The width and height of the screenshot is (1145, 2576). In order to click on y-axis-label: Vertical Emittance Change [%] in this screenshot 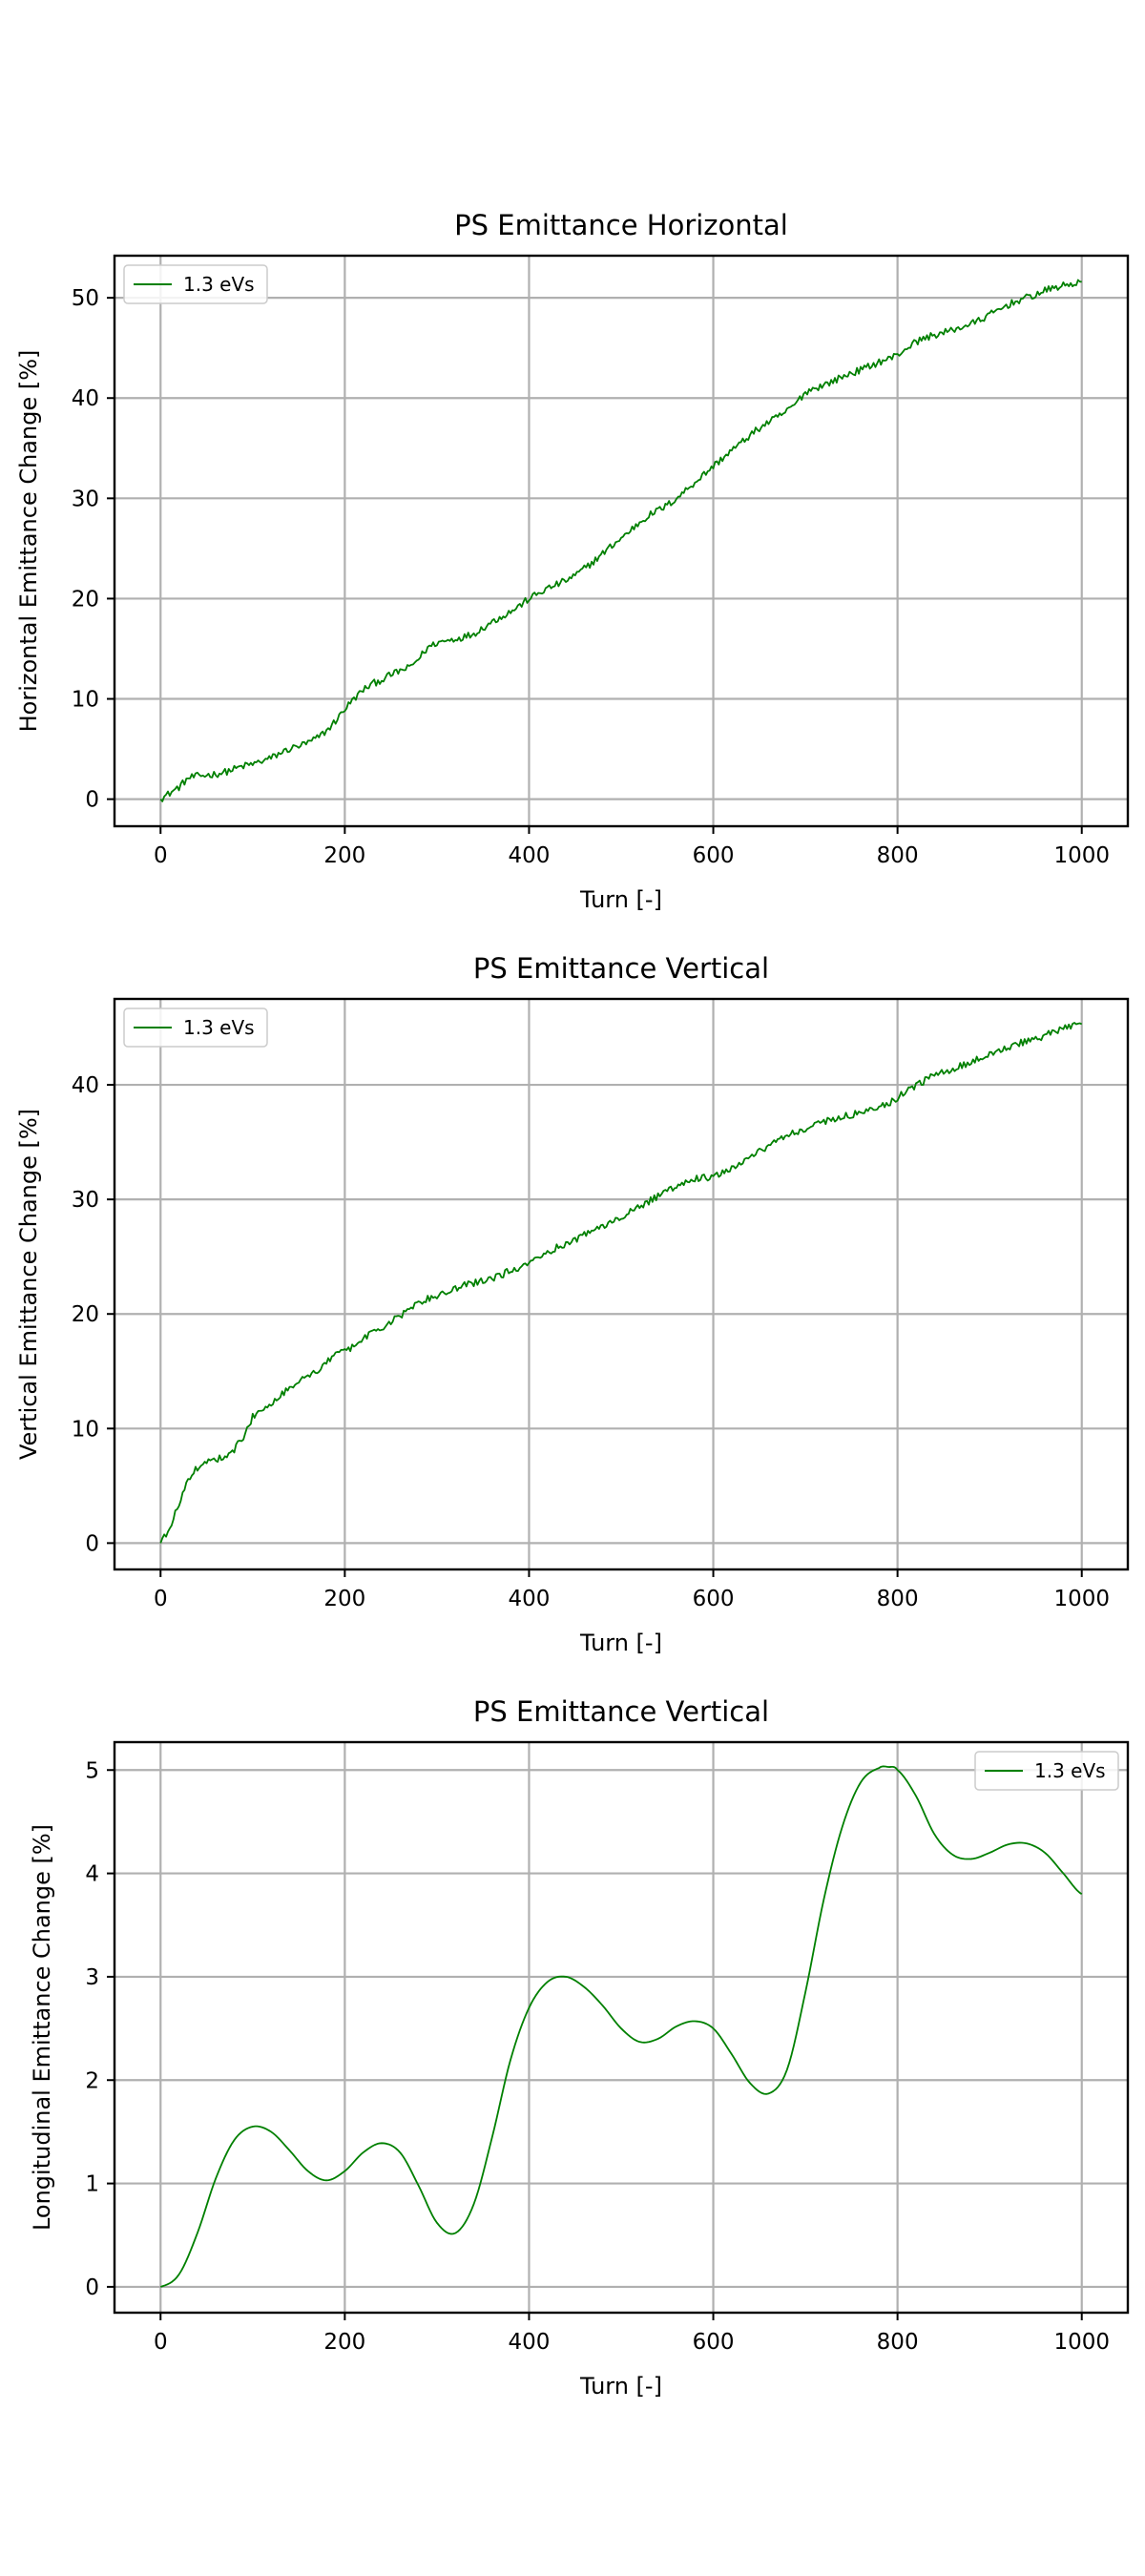, I will do `click(28, 1284)`.